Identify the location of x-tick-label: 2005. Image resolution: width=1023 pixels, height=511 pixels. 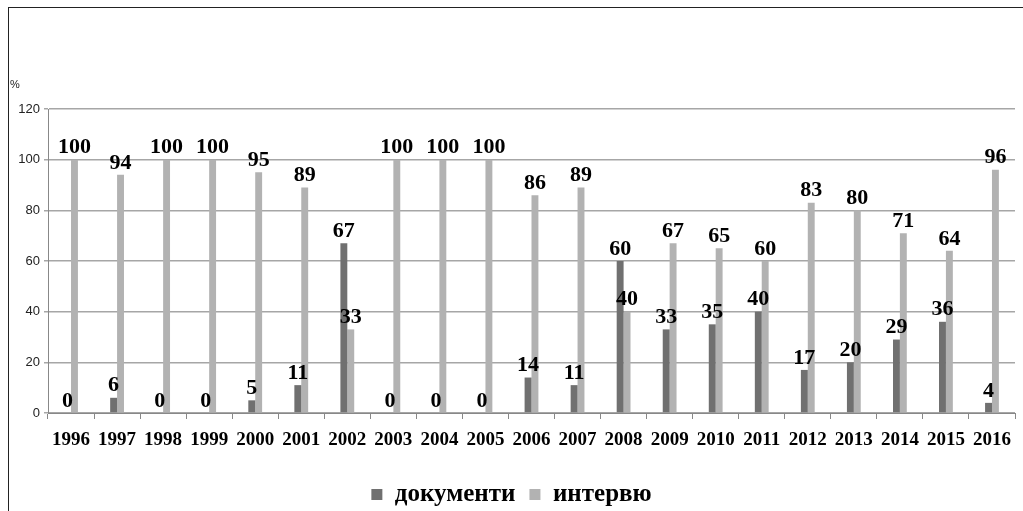
(485, 439).